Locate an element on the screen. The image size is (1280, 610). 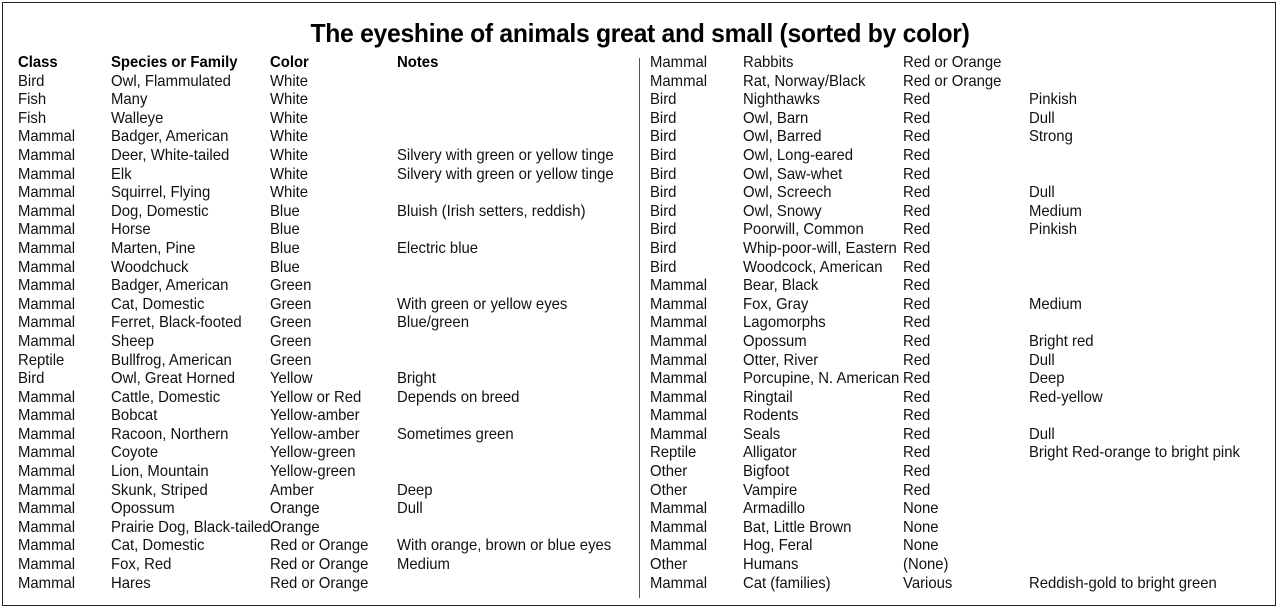
cell-notes: Bluish (Irish setters, reddish) is located at coordinates (491, 211).